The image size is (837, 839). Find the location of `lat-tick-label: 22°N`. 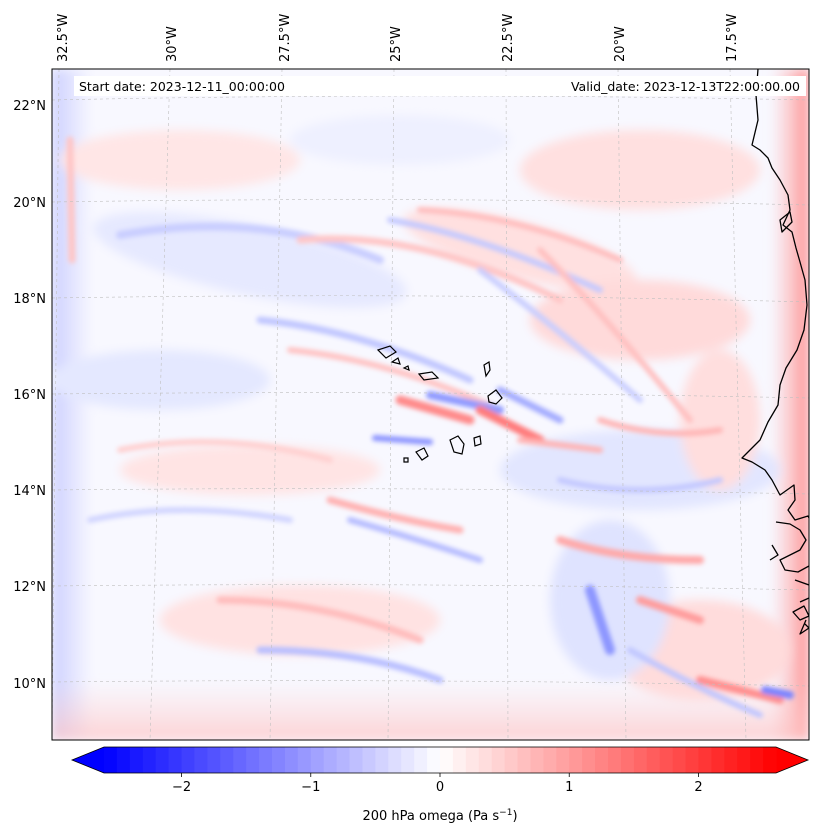

lat-tick-label: 22°N is located at coordinates (29, 106).